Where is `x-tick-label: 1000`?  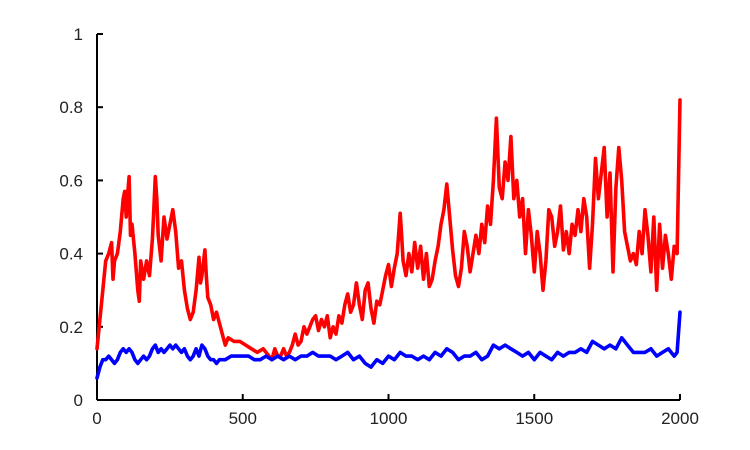 x-tick-label: 1000 is located at coordinates (389, 418).